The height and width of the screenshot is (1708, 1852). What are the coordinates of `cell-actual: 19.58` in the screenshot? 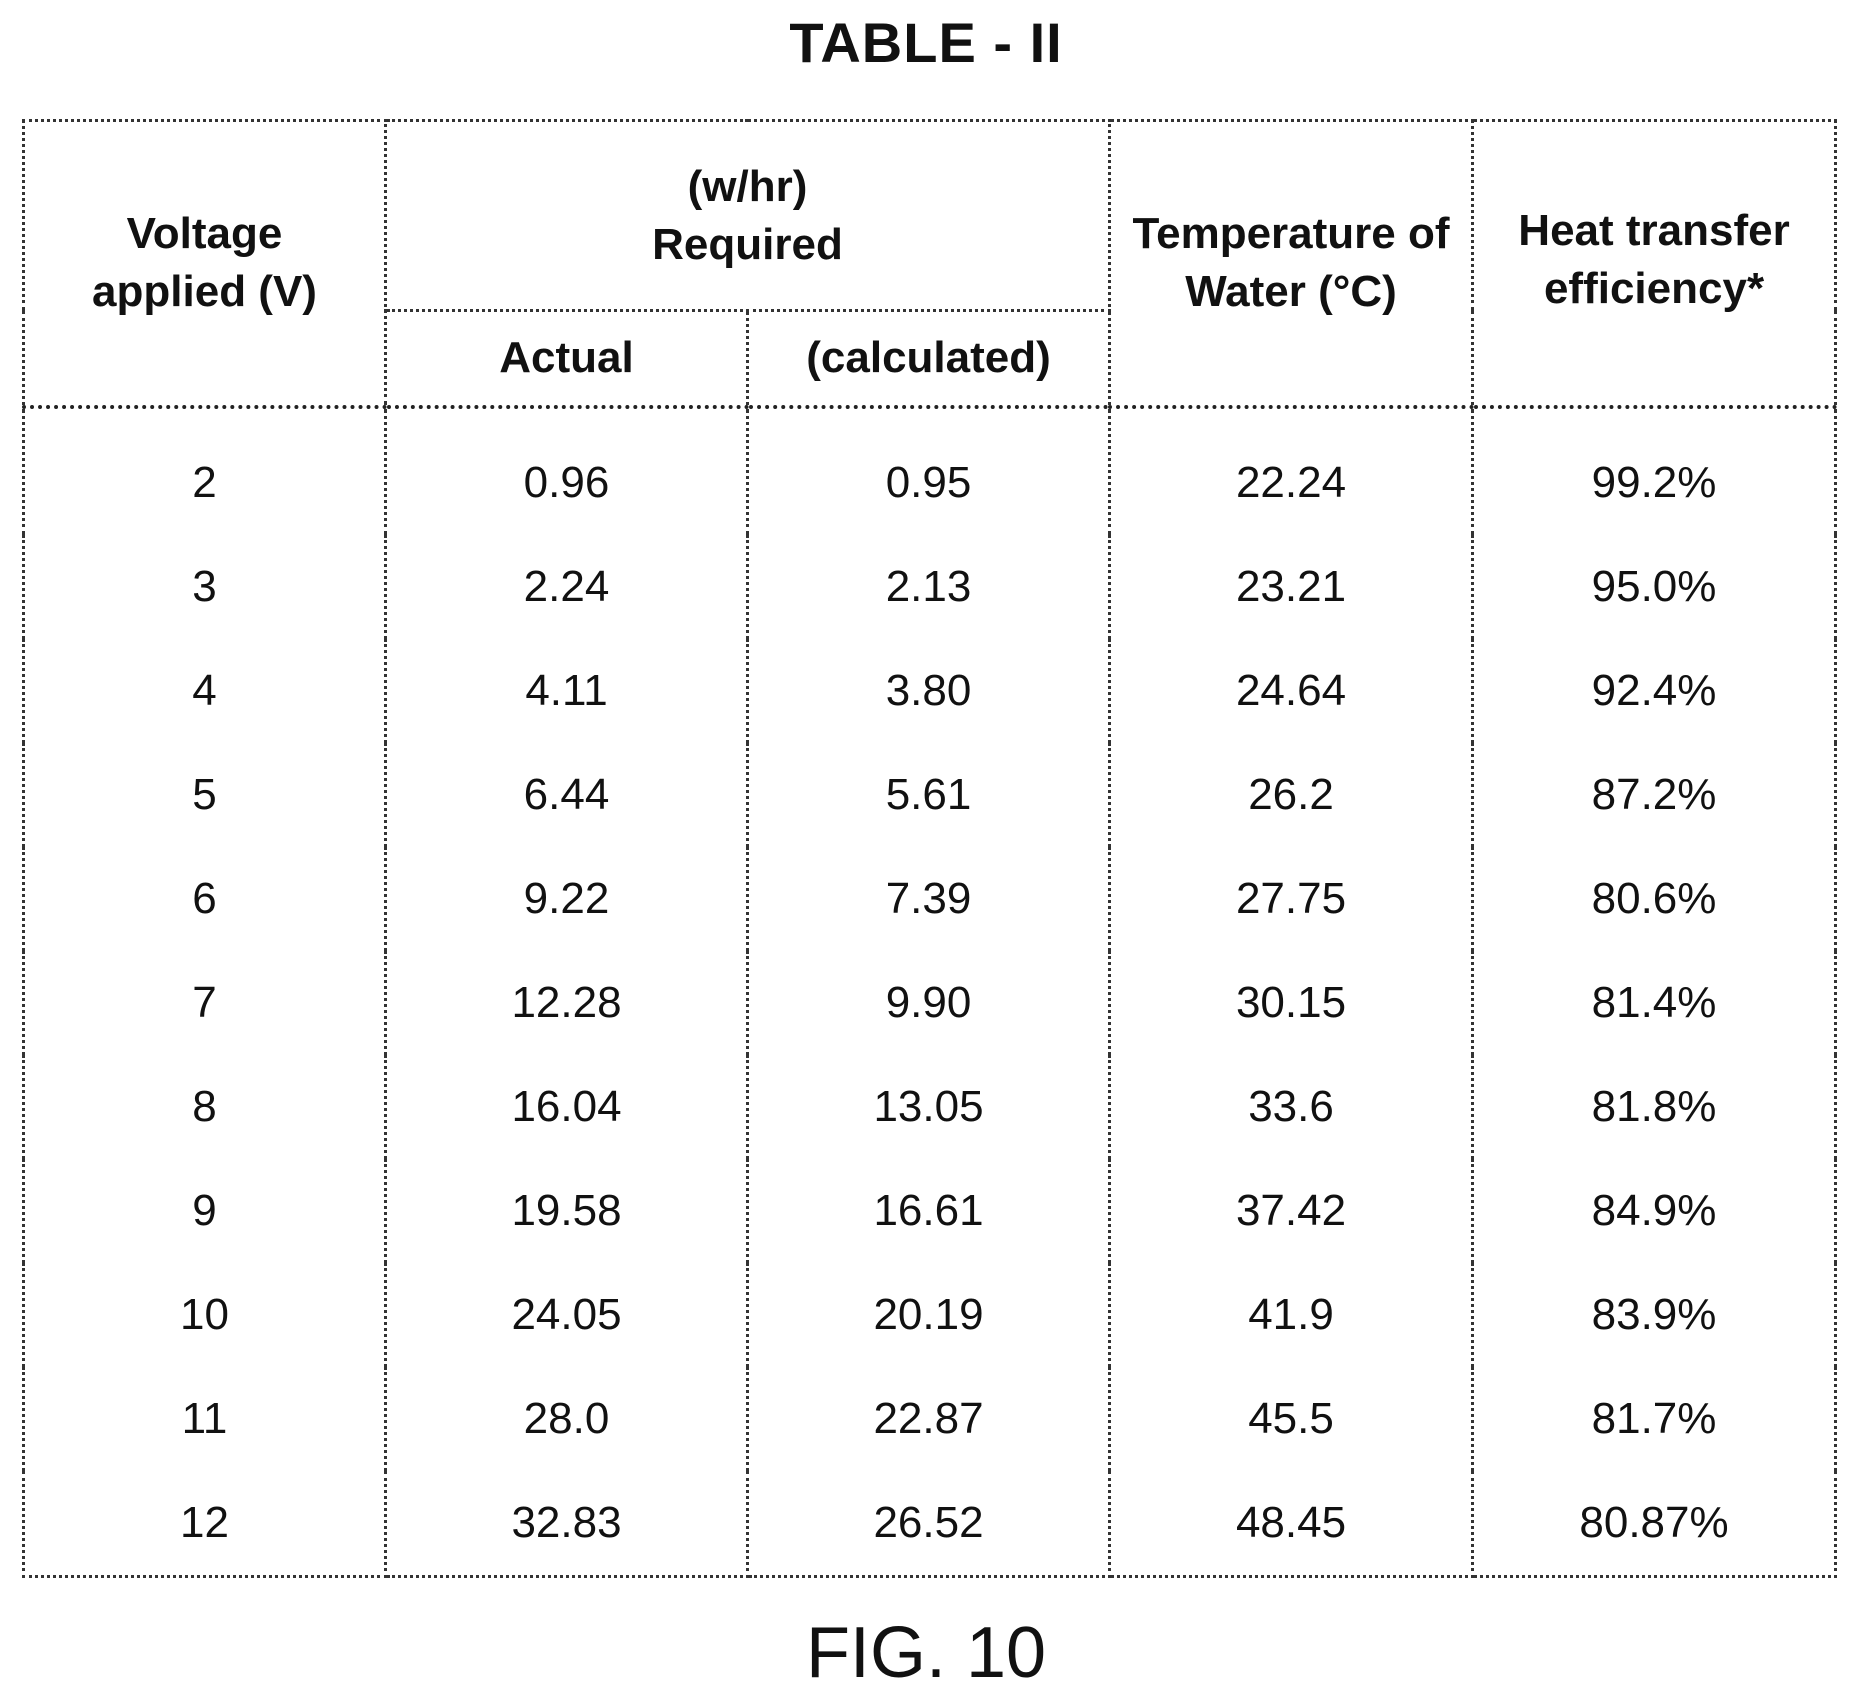 It's located at (566, 1210).